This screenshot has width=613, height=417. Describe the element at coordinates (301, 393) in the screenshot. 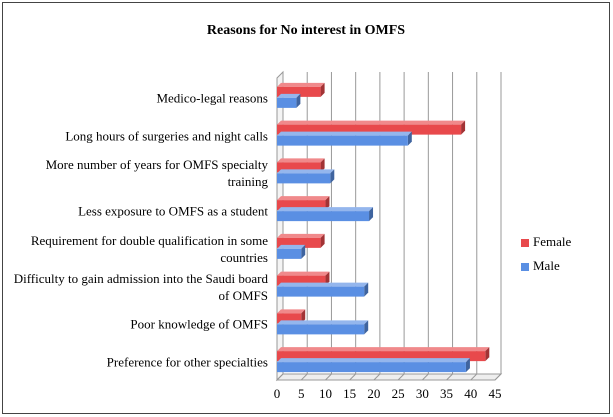

I see `x-tick-label: 5` at that location.